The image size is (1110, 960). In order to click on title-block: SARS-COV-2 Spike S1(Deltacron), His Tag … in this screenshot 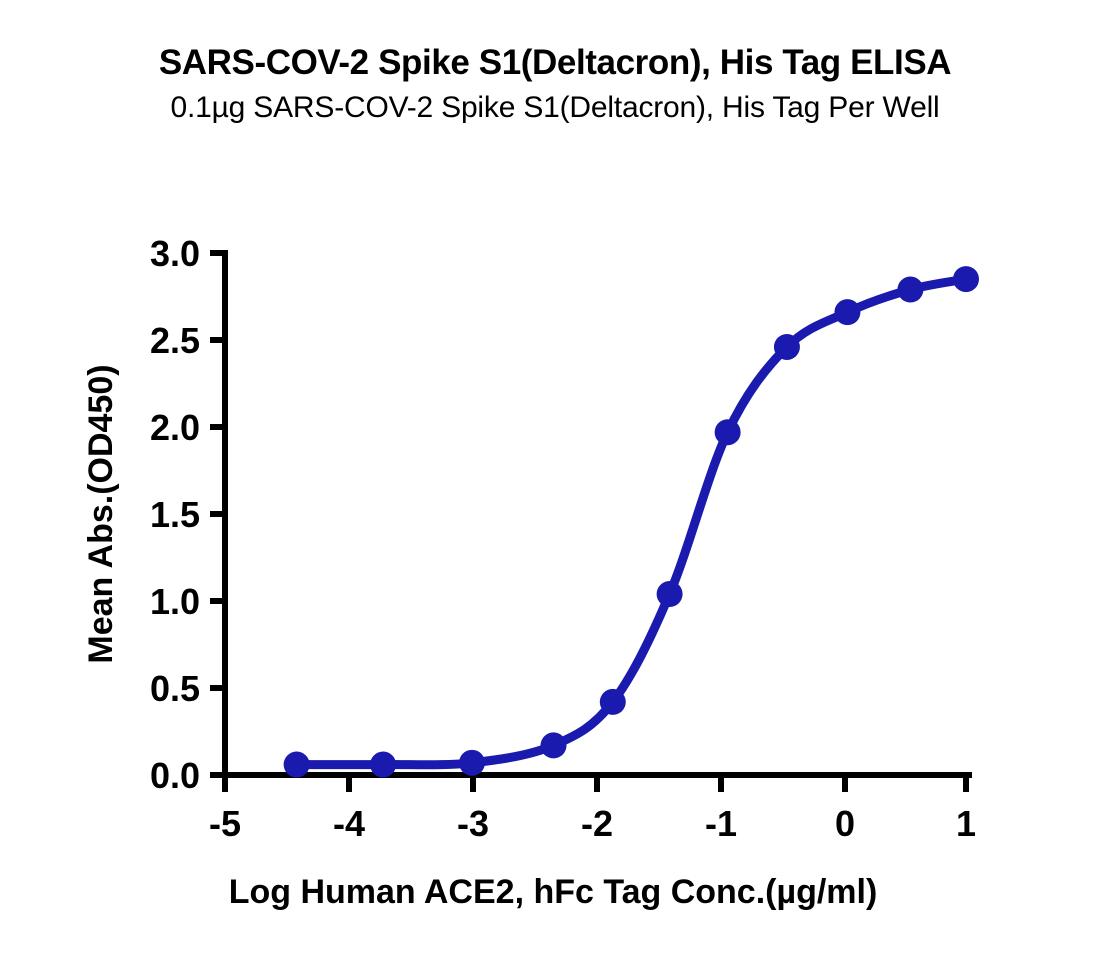, I will do `click(555, 85)`.